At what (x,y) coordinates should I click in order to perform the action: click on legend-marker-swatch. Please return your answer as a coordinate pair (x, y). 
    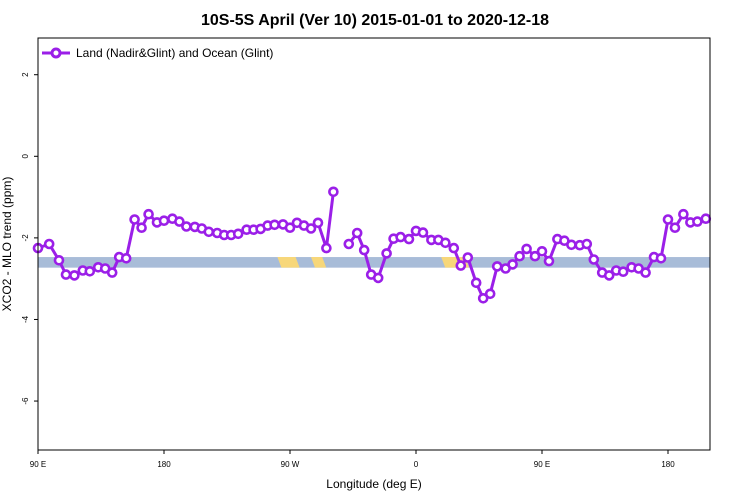
    Looking at the image, I should click on (56, 53).